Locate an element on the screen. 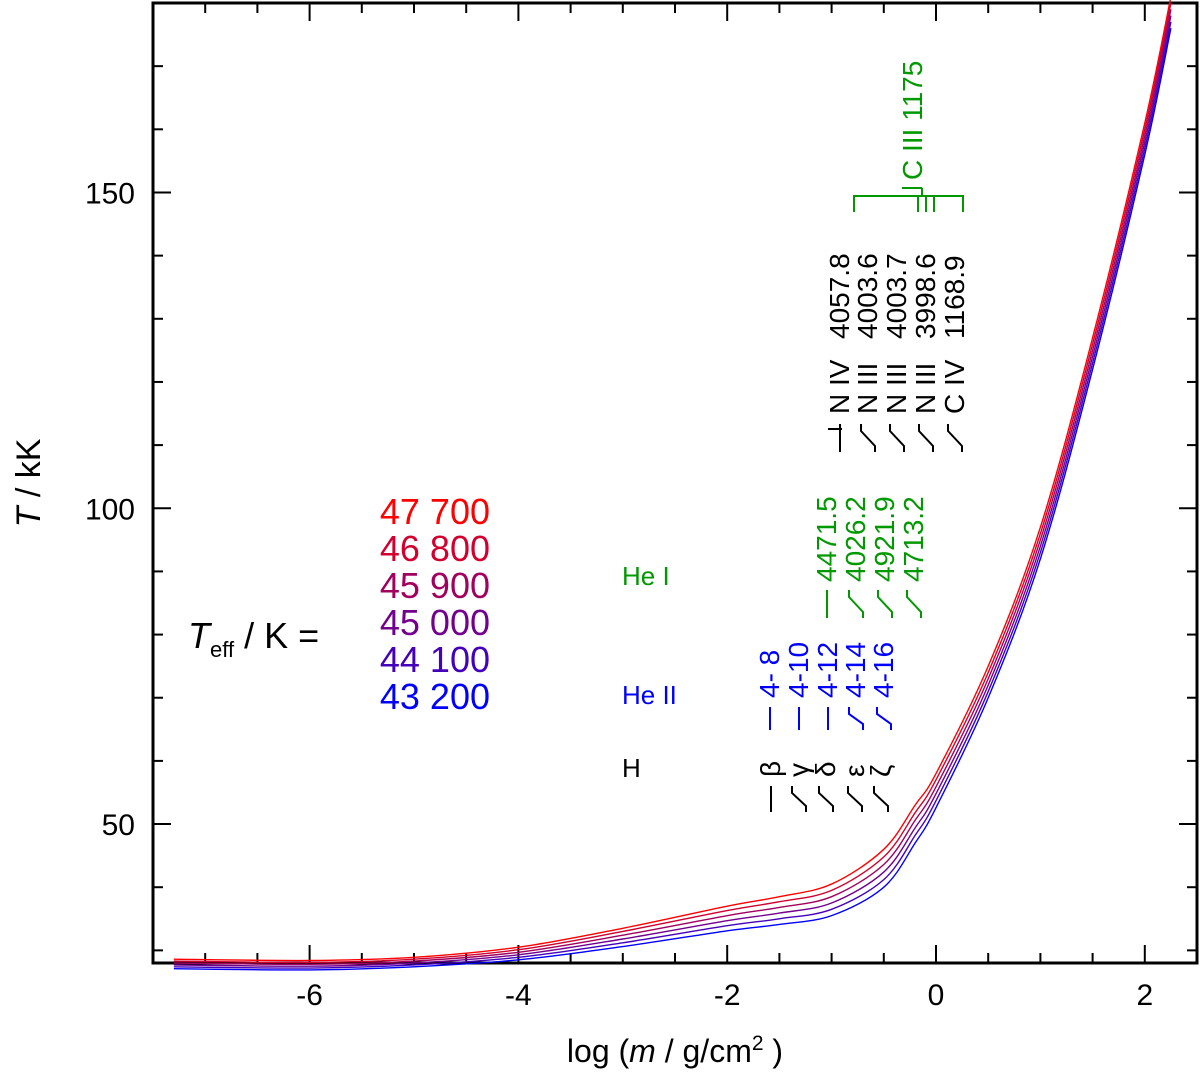 The image size is (1200, 1074). legend-entry: 47 700 is located at coordinates (435, 511).